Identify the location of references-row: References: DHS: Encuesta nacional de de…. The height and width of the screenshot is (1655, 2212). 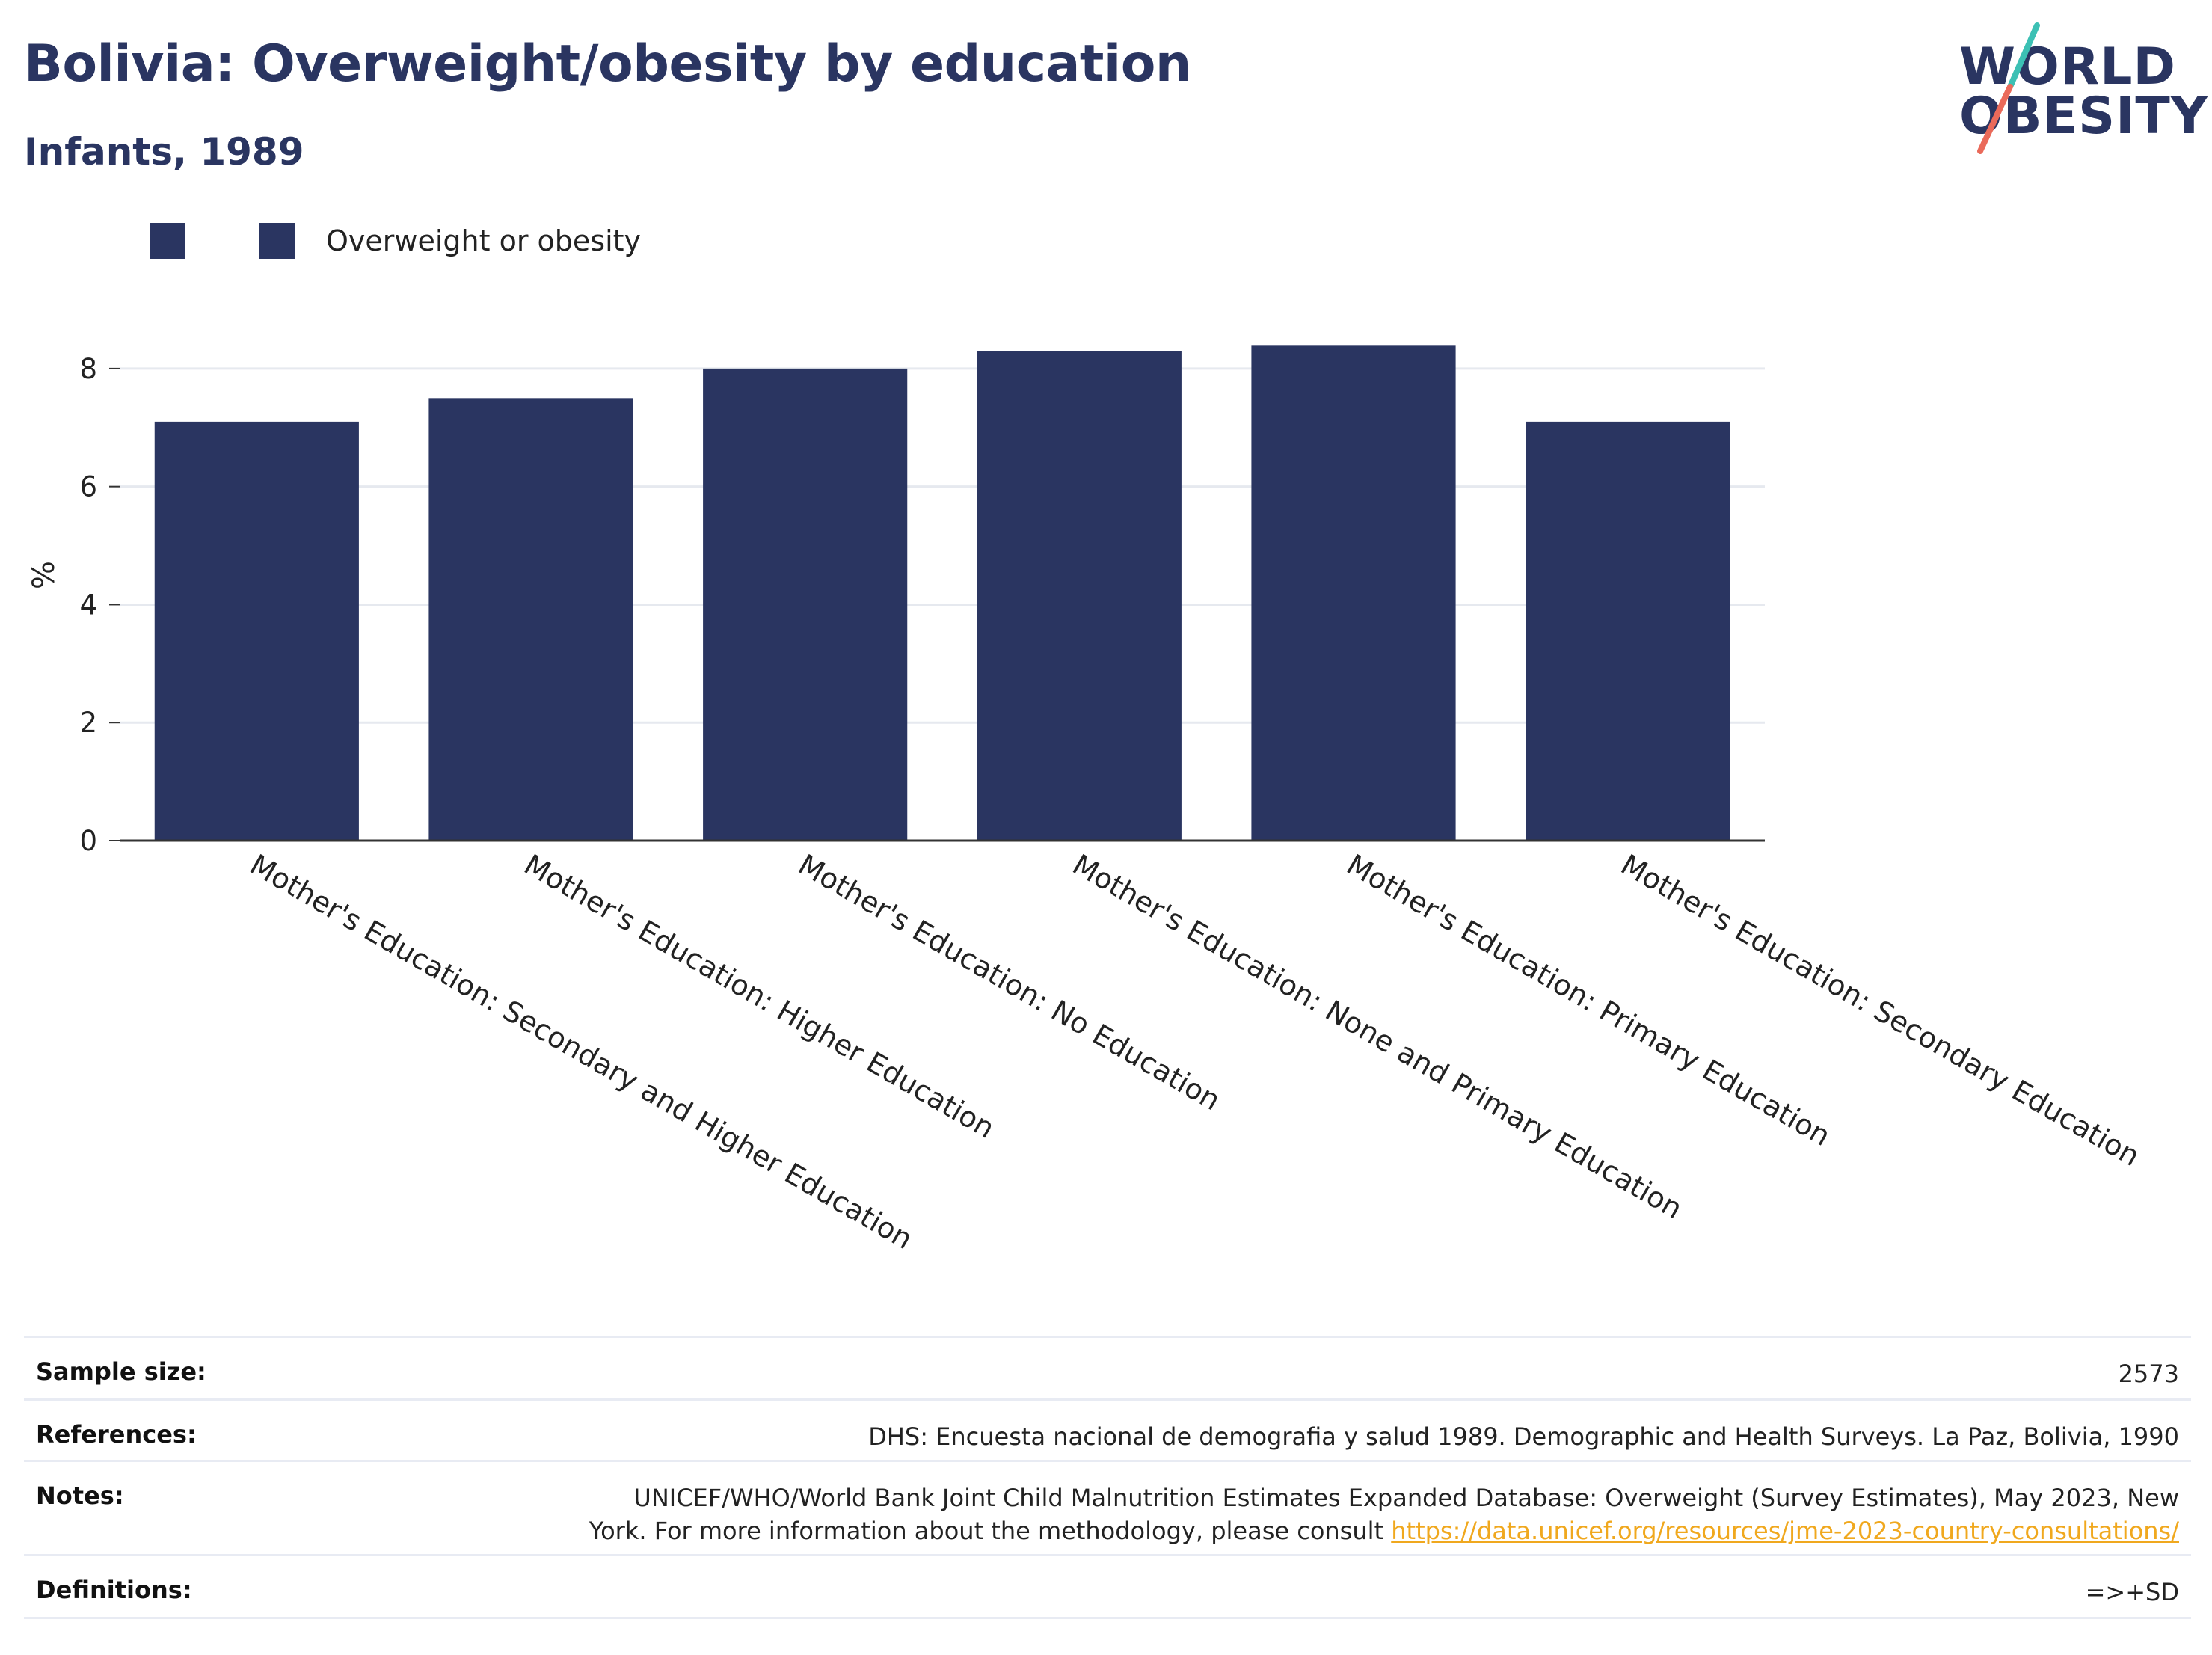
(1107, 1429).